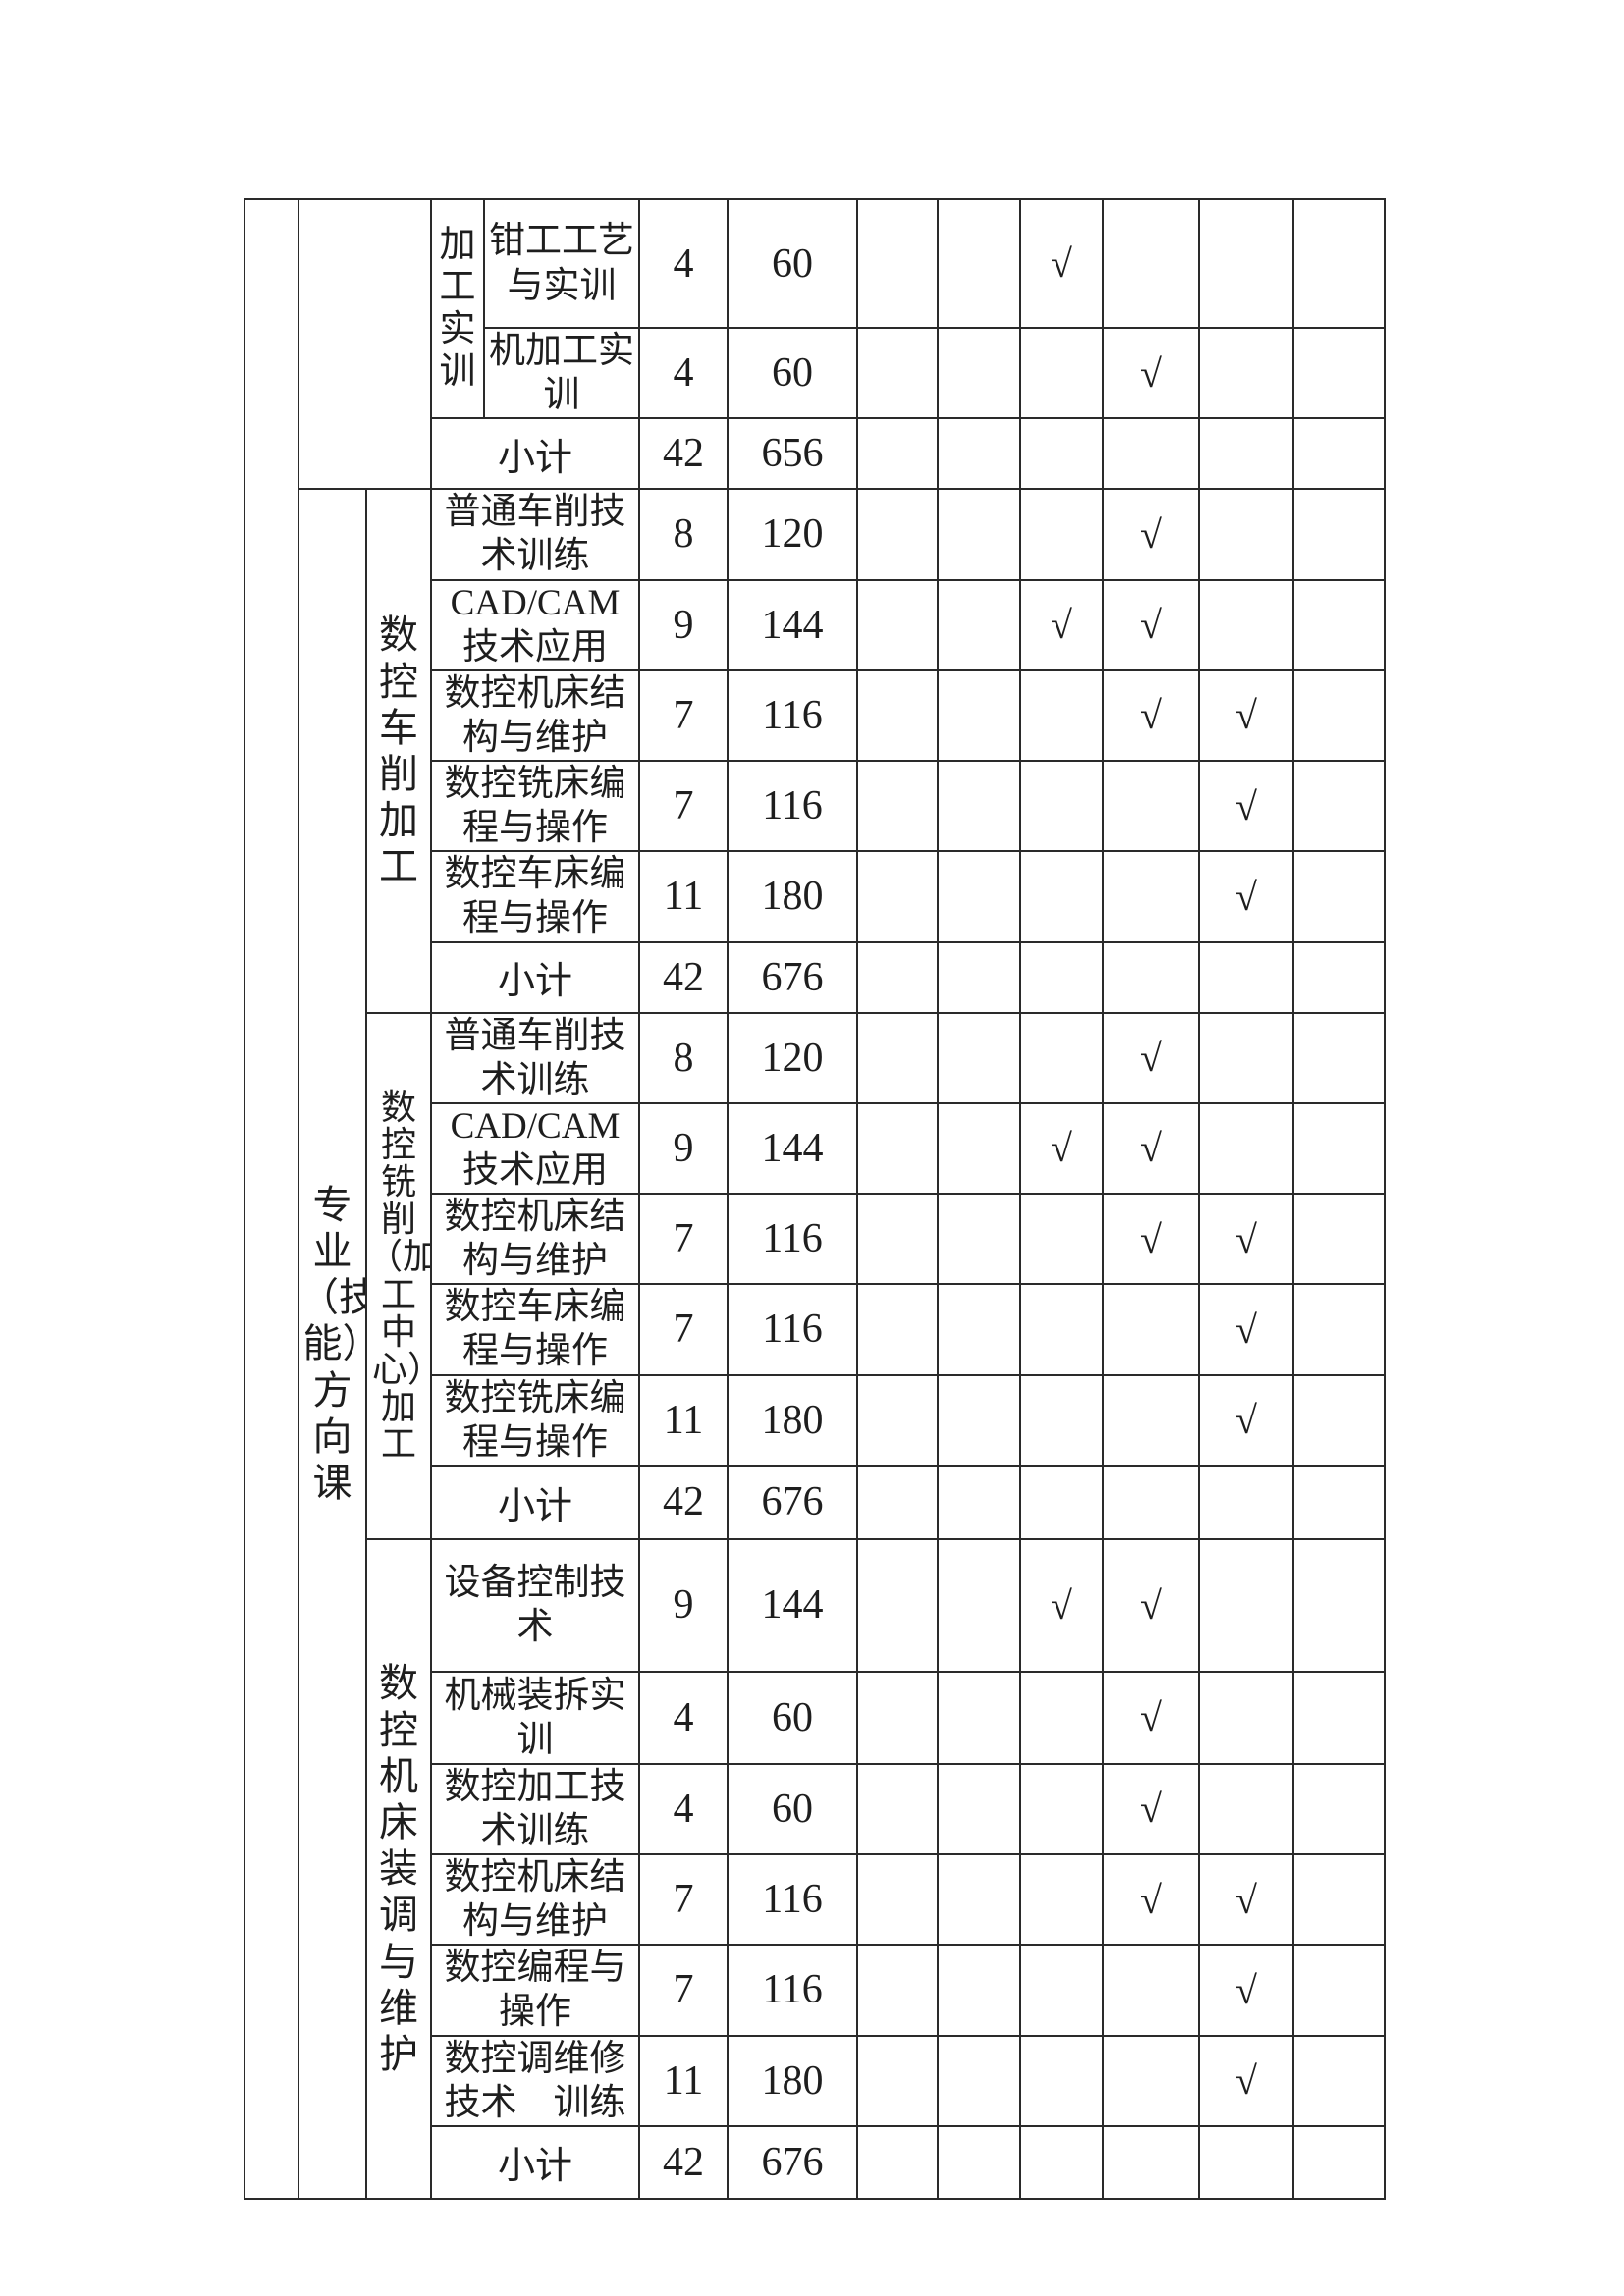  What do you see at coordinates (398, 751) in the screenshot?
I see `section-label-cnc-turning: 数控车削加工` at bounding box center [398, 751].